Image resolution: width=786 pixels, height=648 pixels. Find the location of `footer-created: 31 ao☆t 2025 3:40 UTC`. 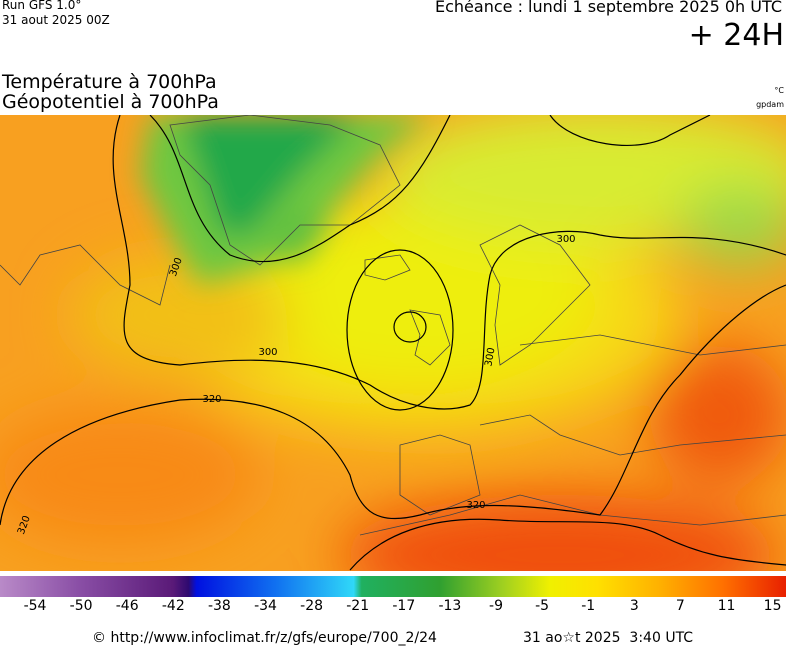

footer-created: 31 ao☆t 2025 3:40 UTC is located at coordinates (608, 638).